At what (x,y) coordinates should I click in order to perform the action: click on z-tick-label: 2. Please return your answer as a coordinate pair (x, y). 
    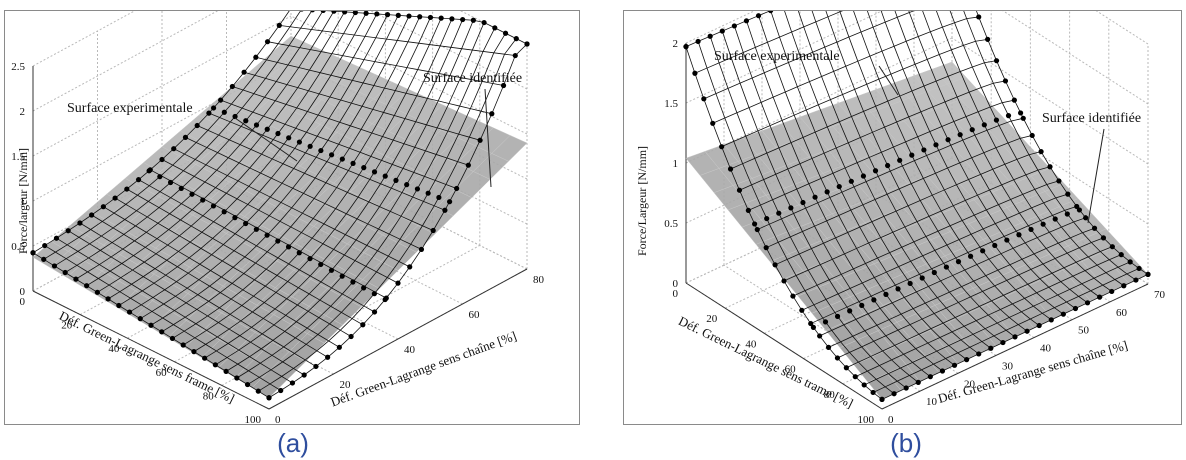
    Looking at the image, I should click on (23, 112).